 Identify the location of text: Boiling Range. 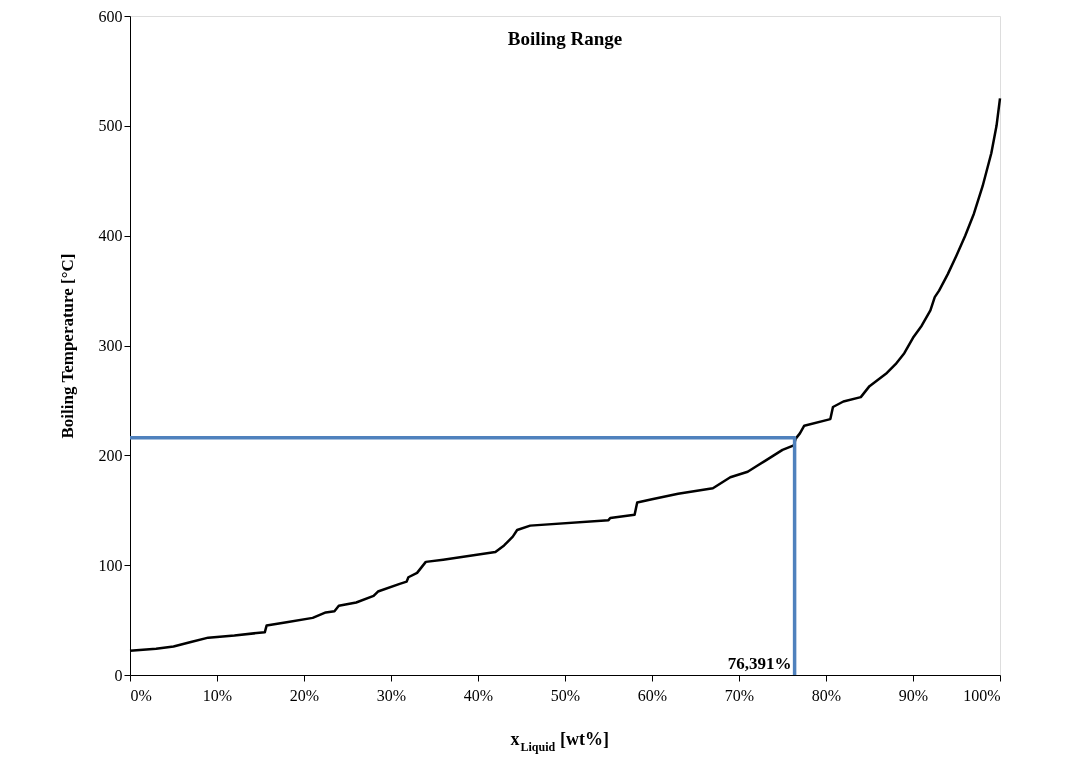
(565, 38).